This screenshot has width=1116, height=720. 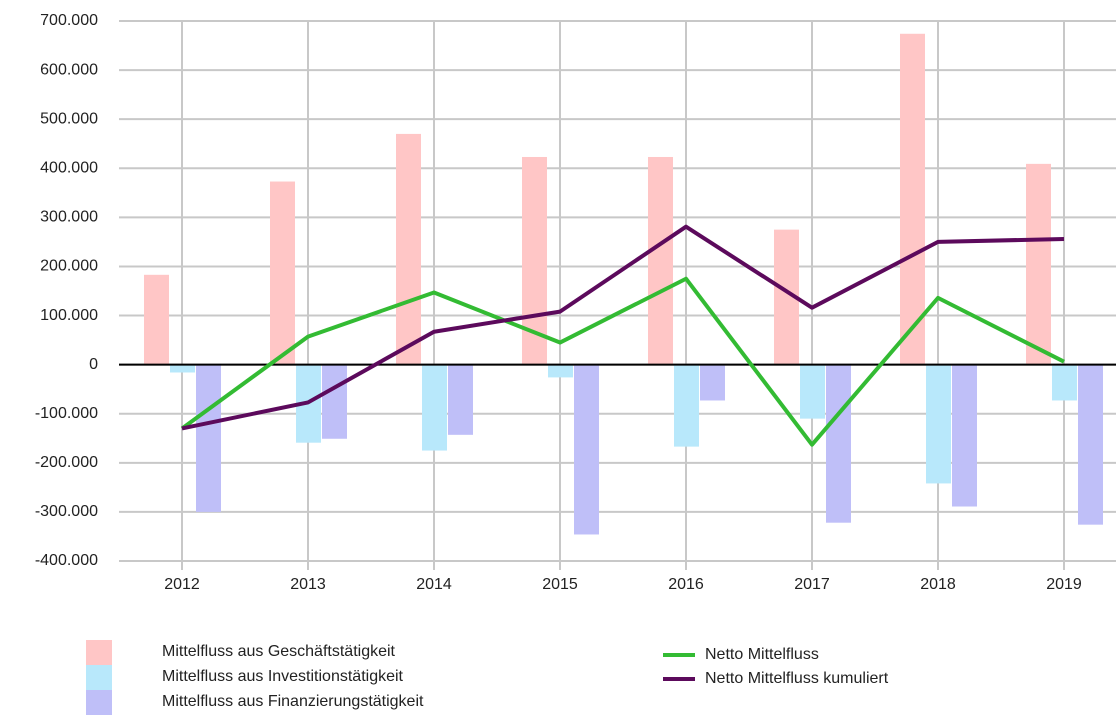 I want to click on x-tick-label: 2014, so click(x=434, y=584).